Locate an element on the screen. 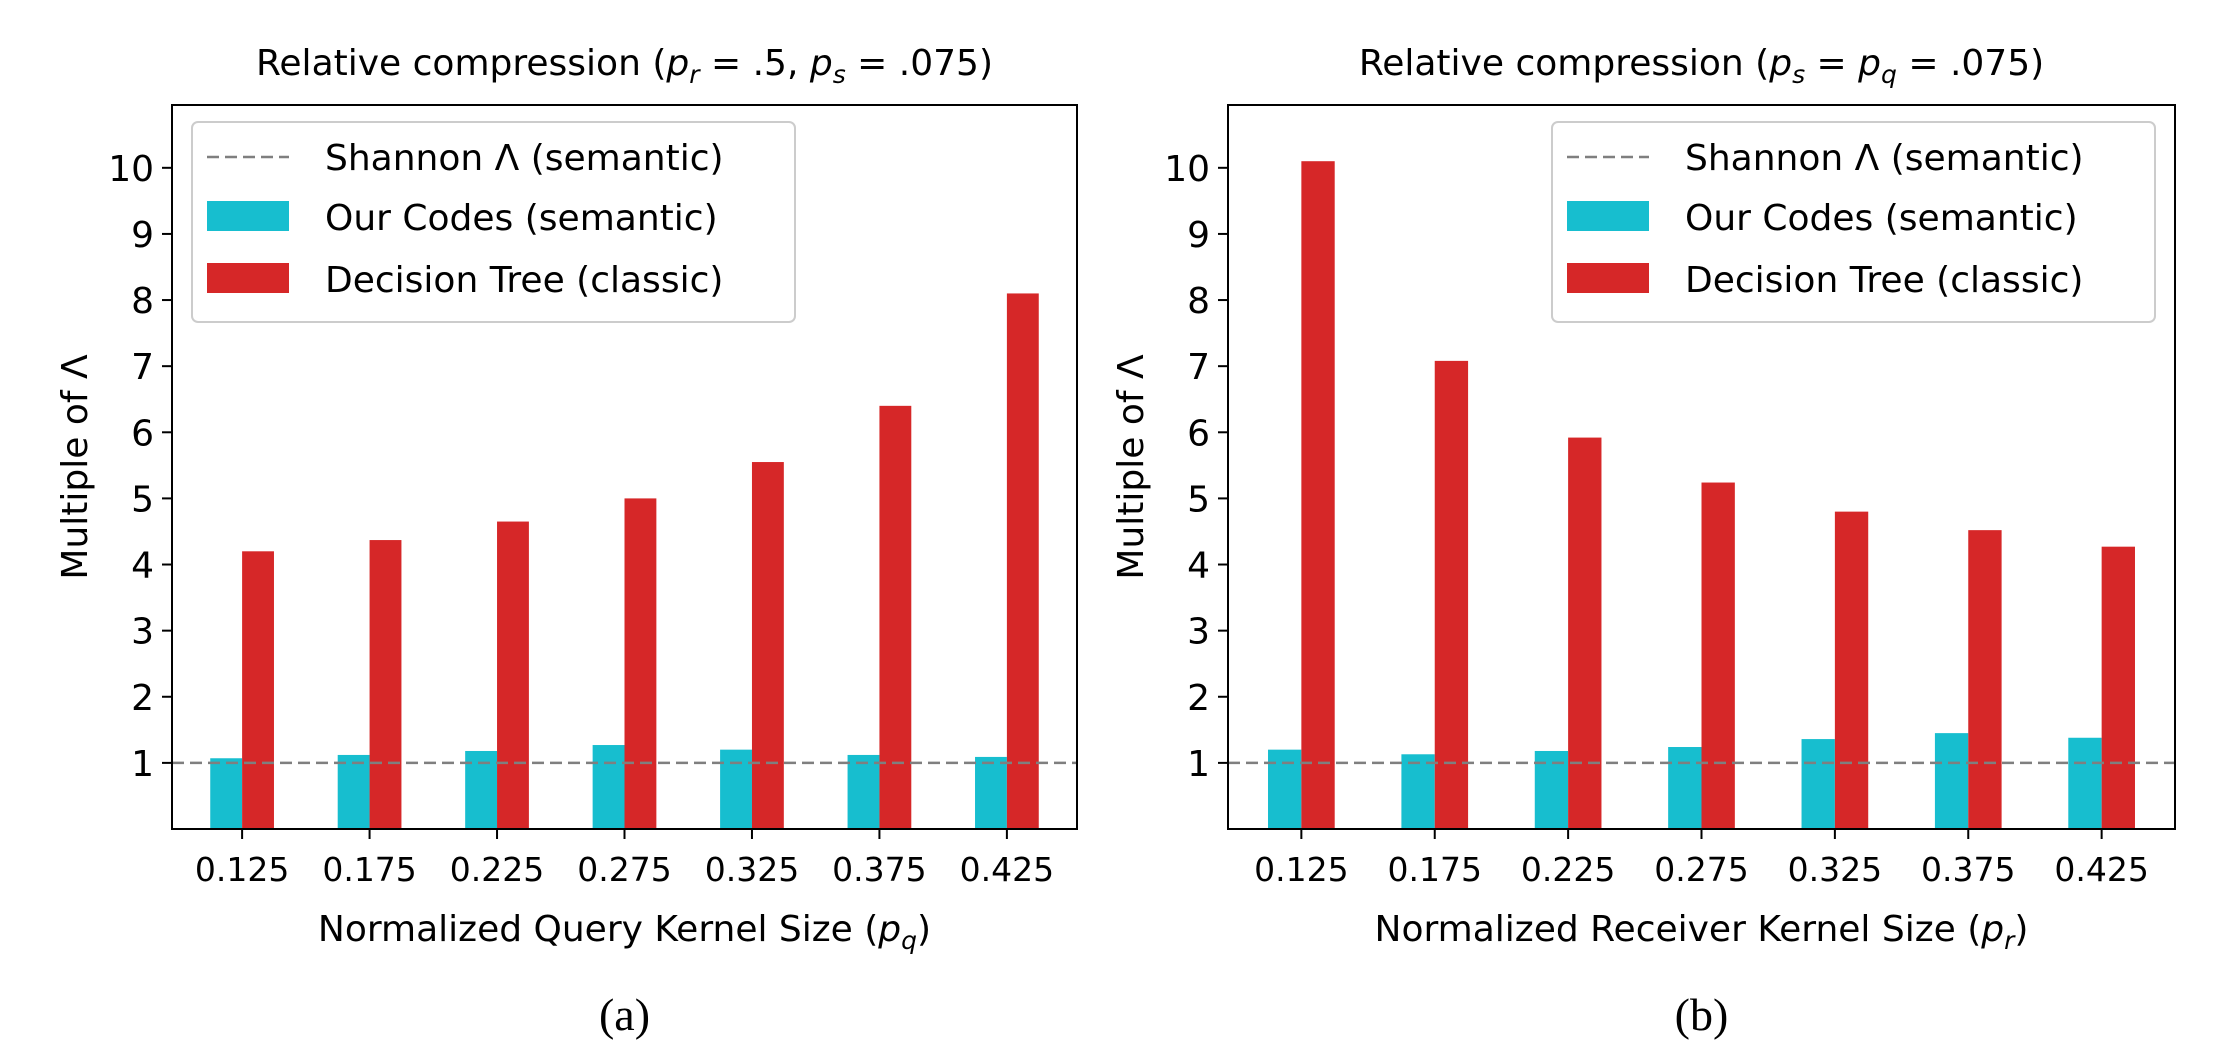  chart-title-subscript: q is located at coordinates (1889, 74).